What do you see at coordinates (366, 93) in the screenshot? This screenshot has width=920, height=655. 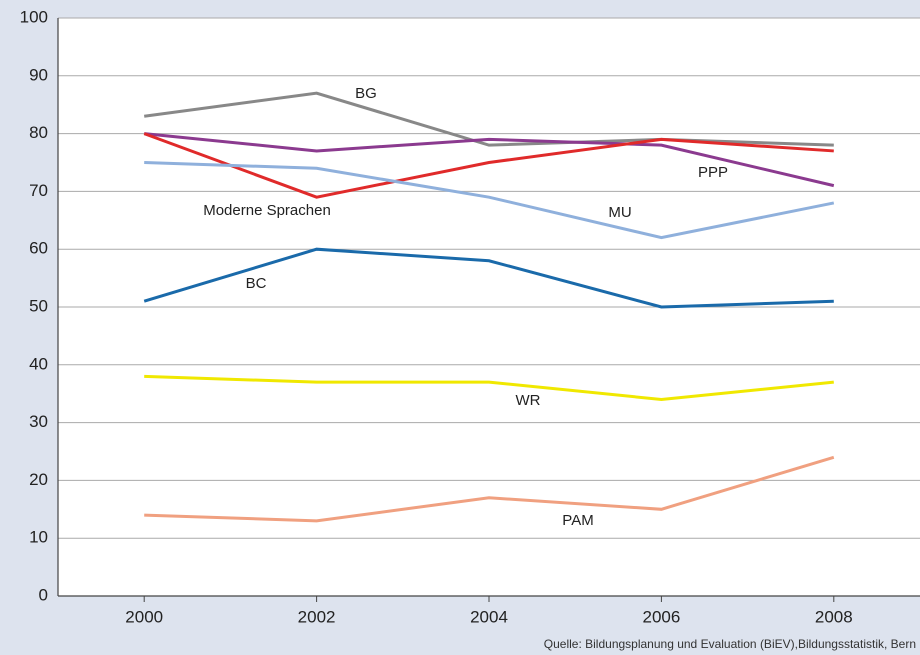 I see `series-label: BG` at bounding box center [366, 93].